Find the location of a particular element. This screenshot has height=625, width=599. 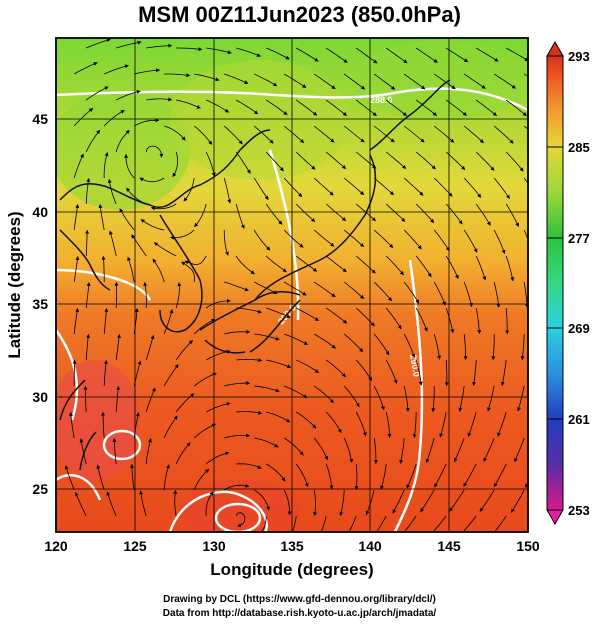

y-axis: 25 30 35 40 45 Latitude (degrees) is located at coordinates (26, 304).